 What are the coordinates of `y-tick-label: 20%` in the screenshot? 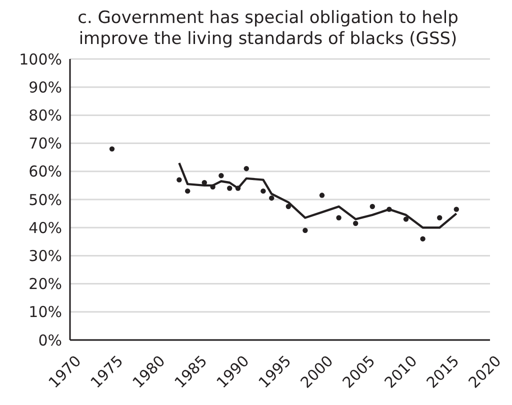 It's located at (45, 284).